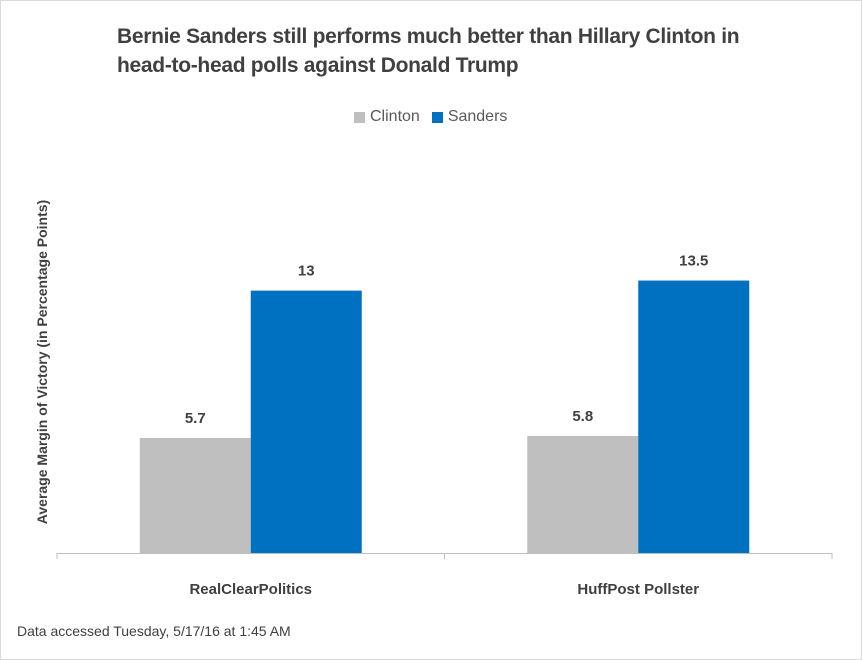 This screenshot has height=660, width=862. I want to click on legend-label-sanders: Sanders, so click(477, 116).